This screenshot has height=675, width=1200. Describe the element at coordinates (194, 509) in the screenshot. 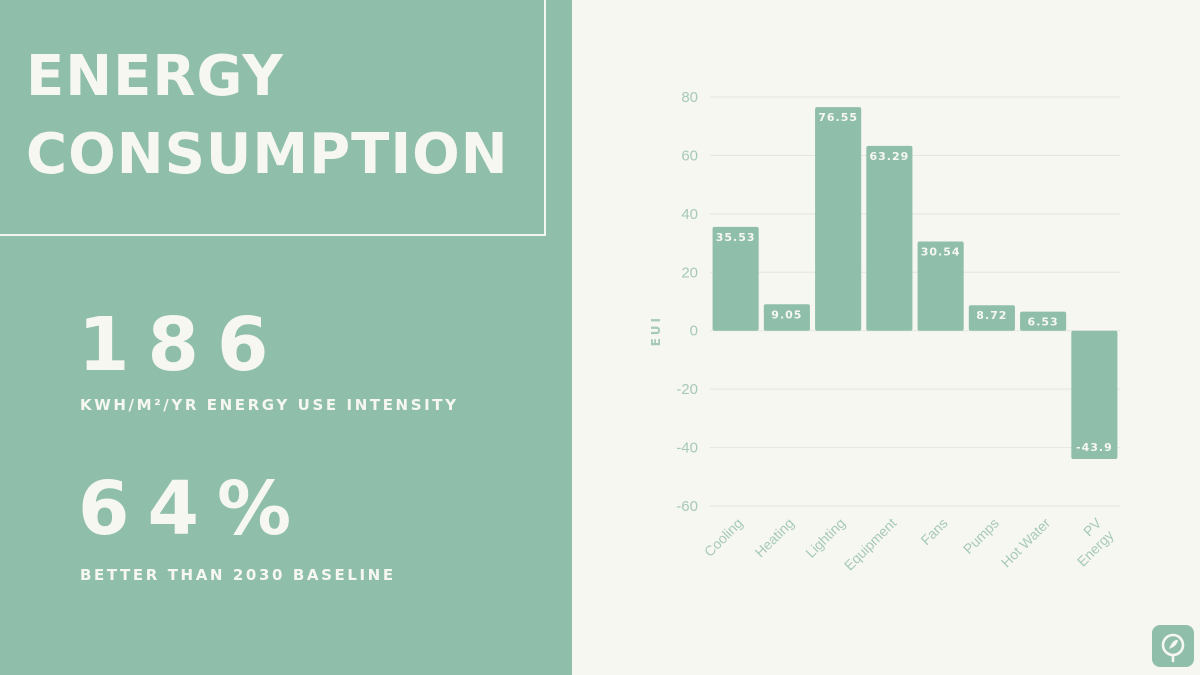

I see `improvement-value: 64%` at that location.